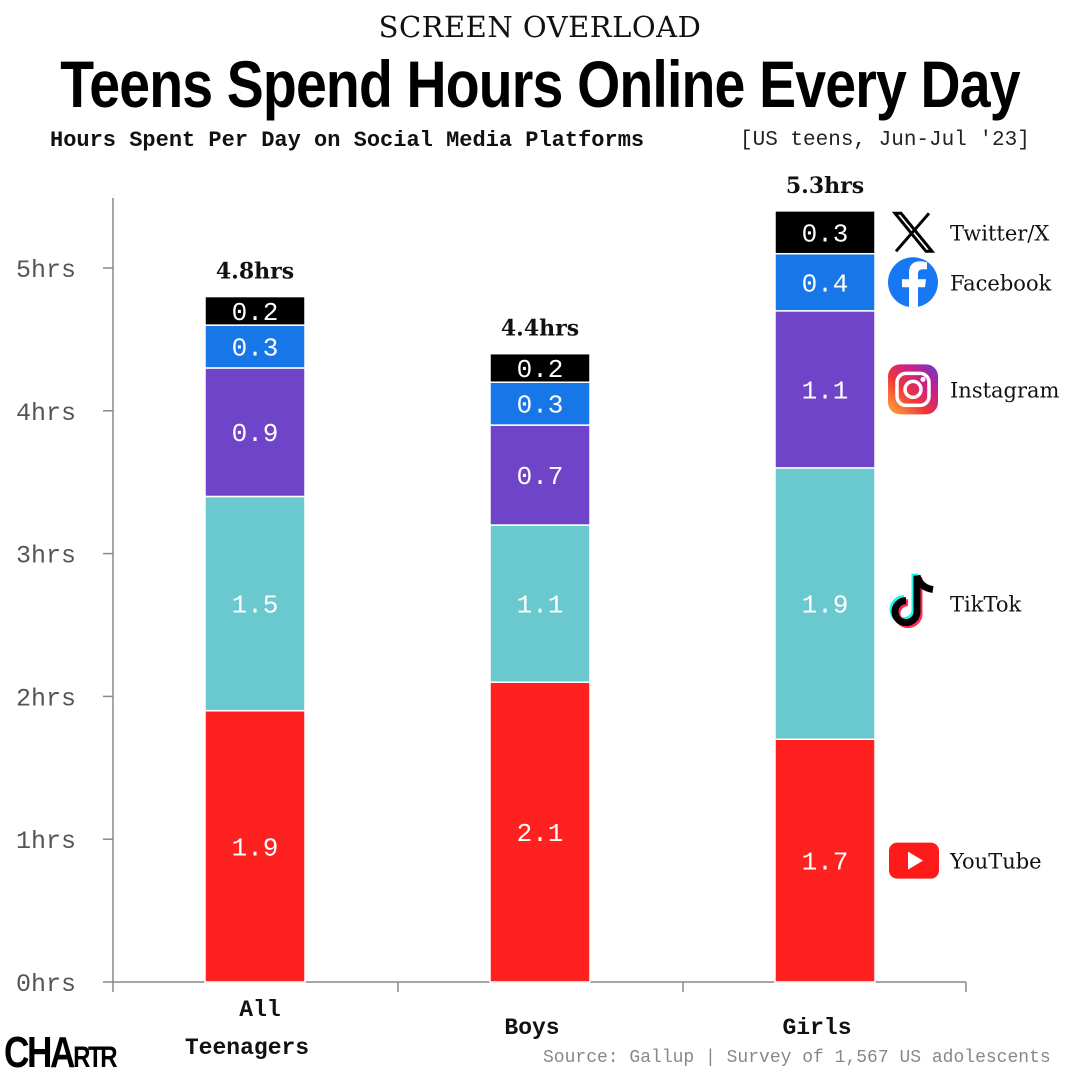 This screenshot has height=1080, width=1080. I want to click on segment-value-label: 2.1, so click(540, 834).